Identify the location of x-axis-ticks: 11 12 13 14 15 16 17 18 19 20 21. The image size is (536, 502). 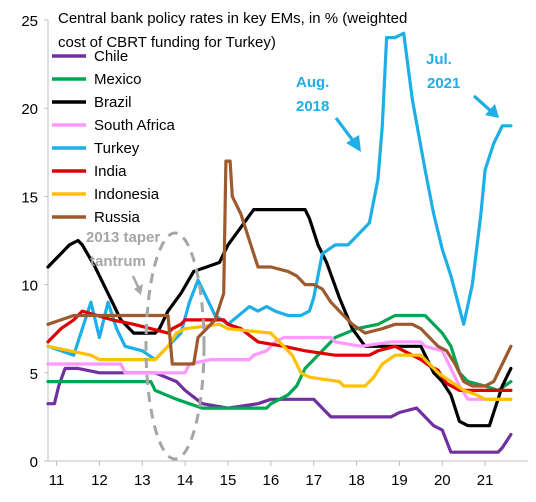
(271, 475).